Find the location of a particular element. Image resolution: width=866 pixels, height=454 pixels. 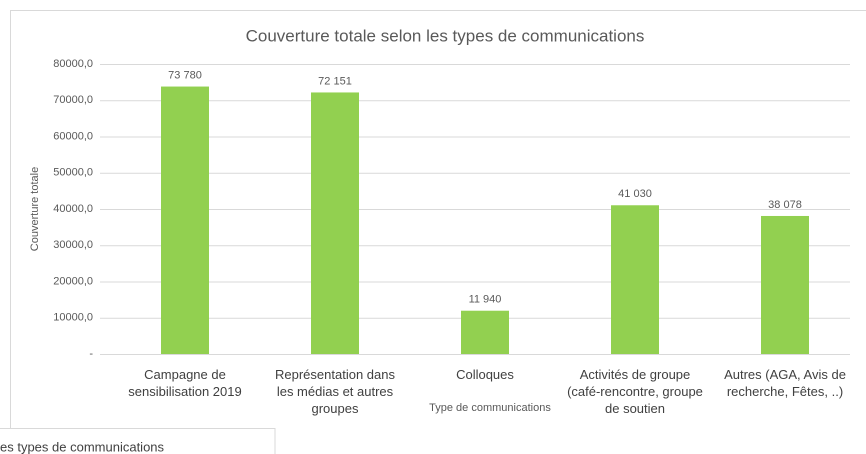

y-tick-label: 70000,0 is located at coordinates (73, 100).